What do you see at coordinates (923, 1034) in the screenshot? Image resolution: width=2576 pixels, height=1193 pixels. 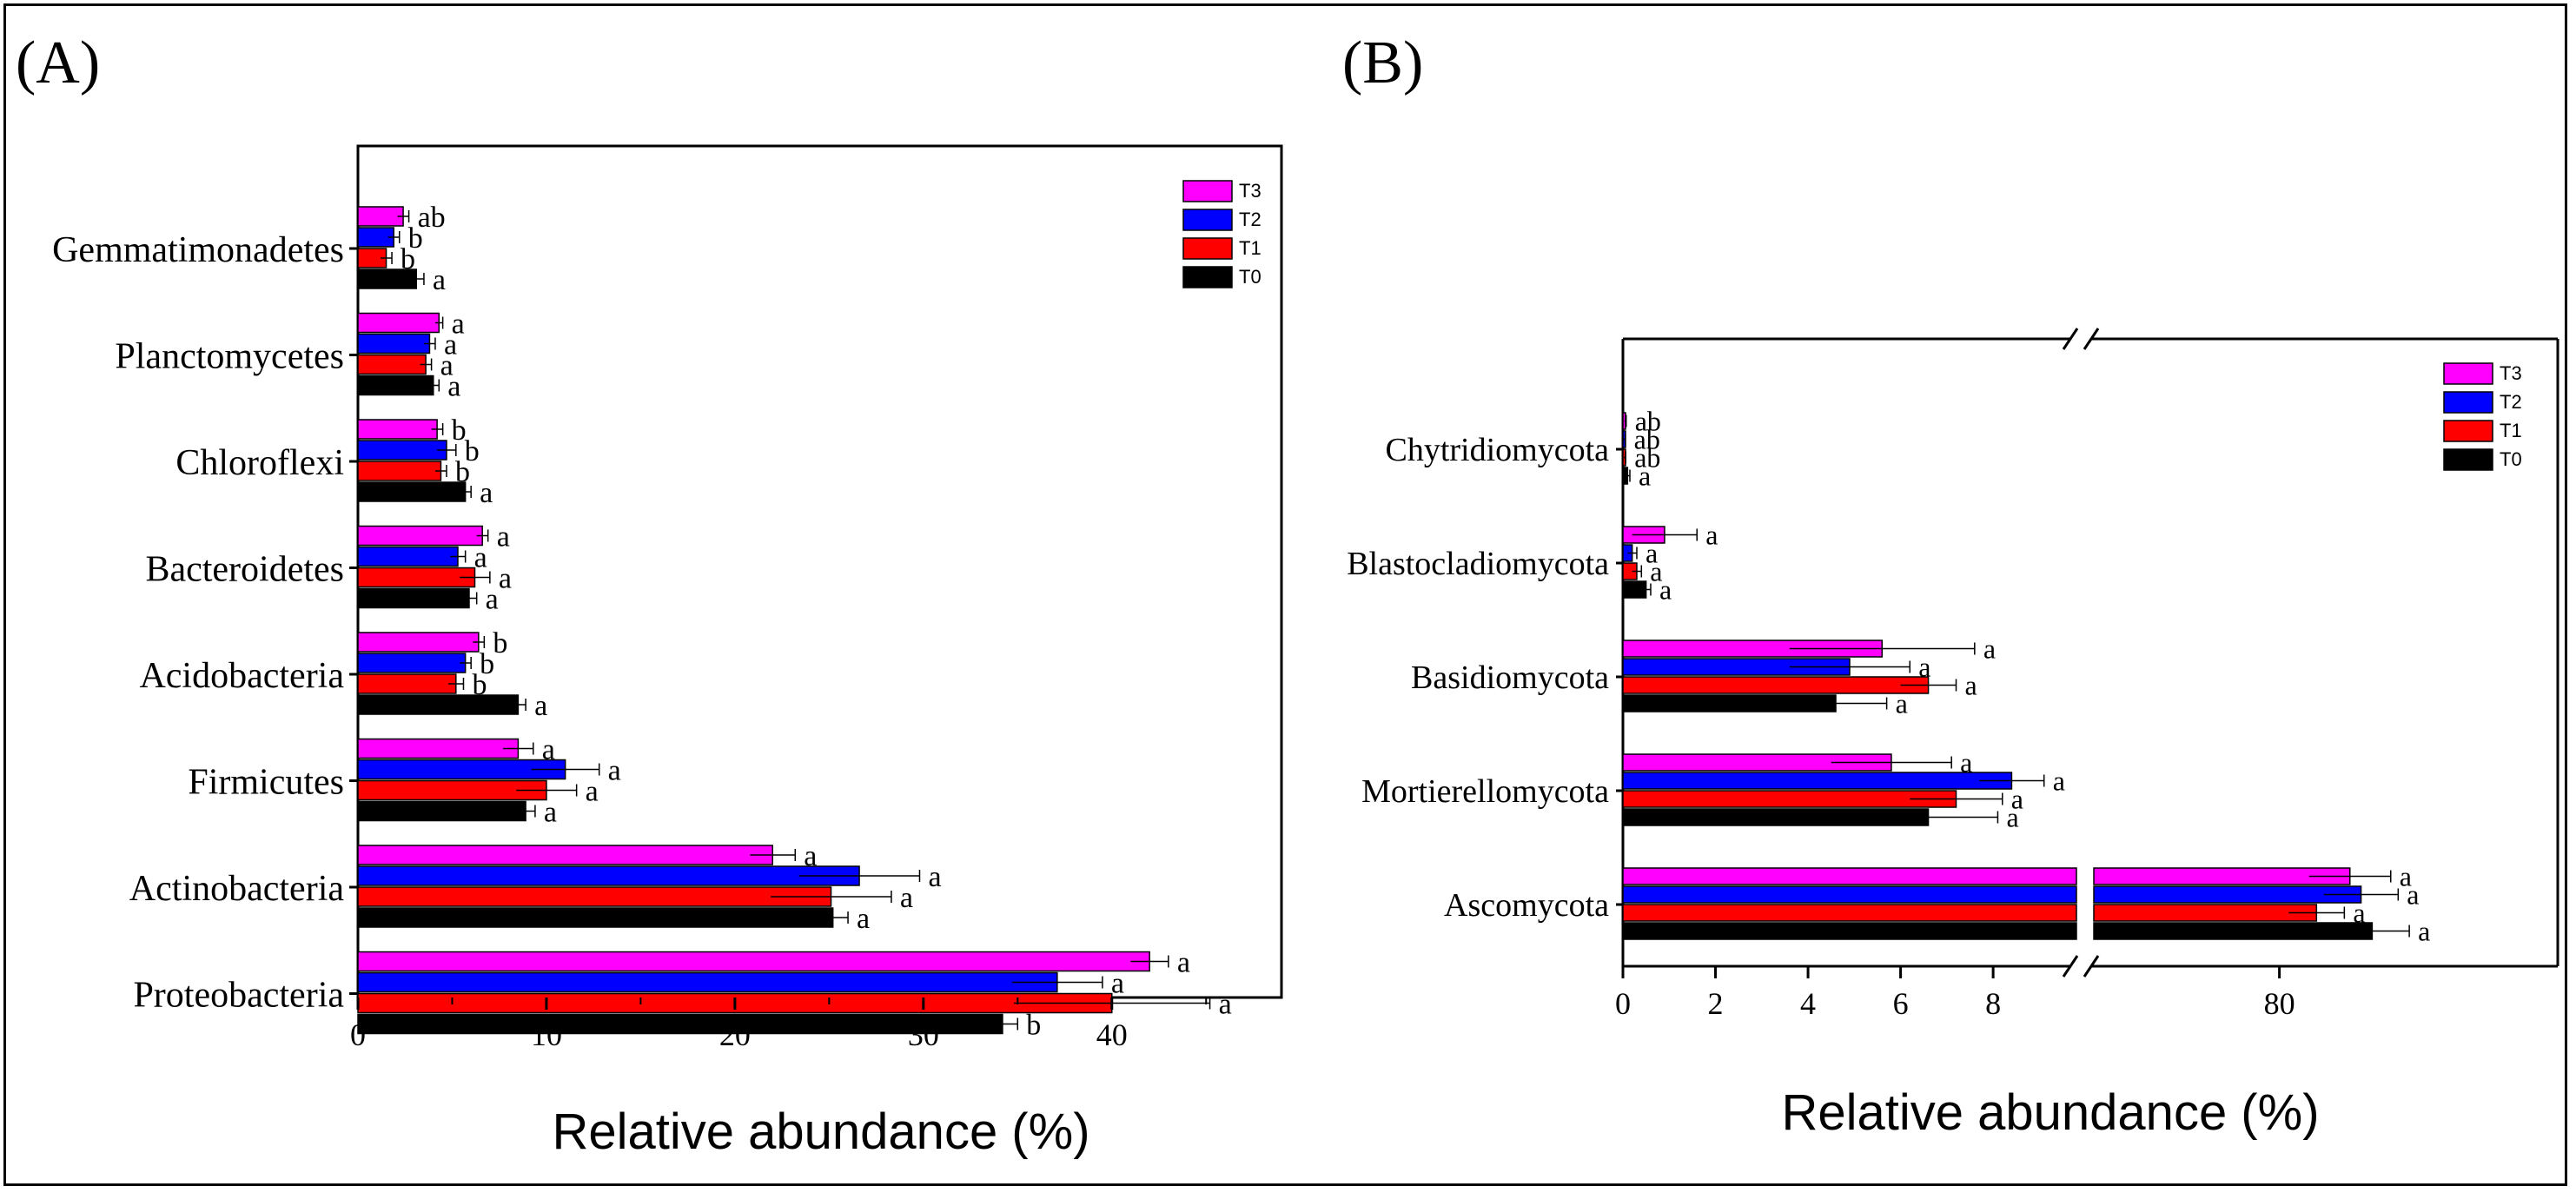 I see `panel-a-xtick-label: 30` at bounding box center [923, 1034].